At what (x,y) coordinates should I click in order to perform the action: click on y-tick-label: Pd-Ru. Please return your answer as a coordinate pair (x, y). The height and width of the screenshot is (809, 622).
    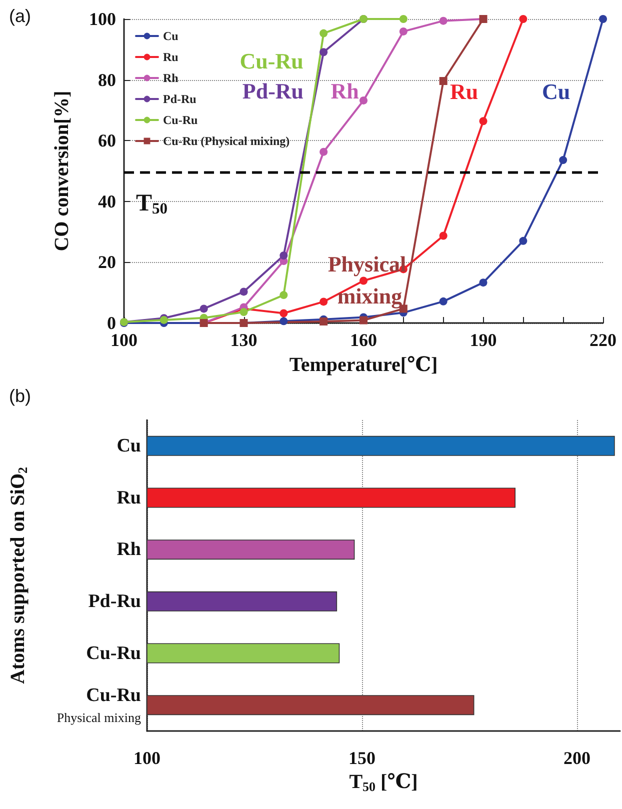
    Looking at the image, I should click on (115, 601).